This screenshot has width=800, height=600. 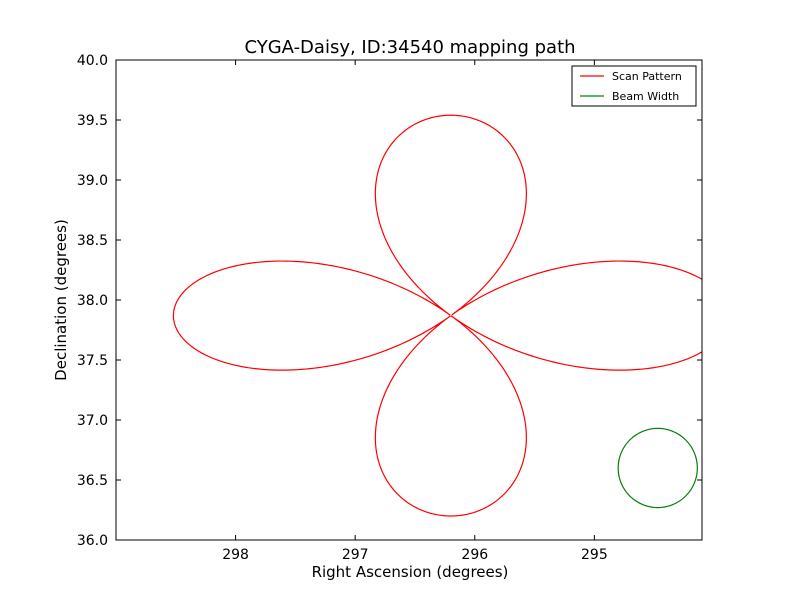 What do you see at coordinates (409, 47) in the screenshot?
I see `chart-title: CYGA-Daisy, ID:34540 mapping path` at bounding box center [409, 47].